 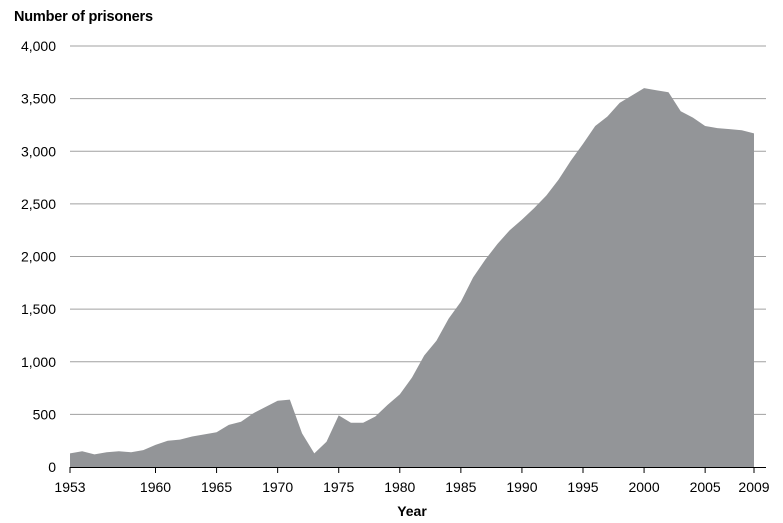 What do you see at coordinates (45, 414) in the screenshot?
I see `y-tick-label: 500` at bounding box center [45, 414].